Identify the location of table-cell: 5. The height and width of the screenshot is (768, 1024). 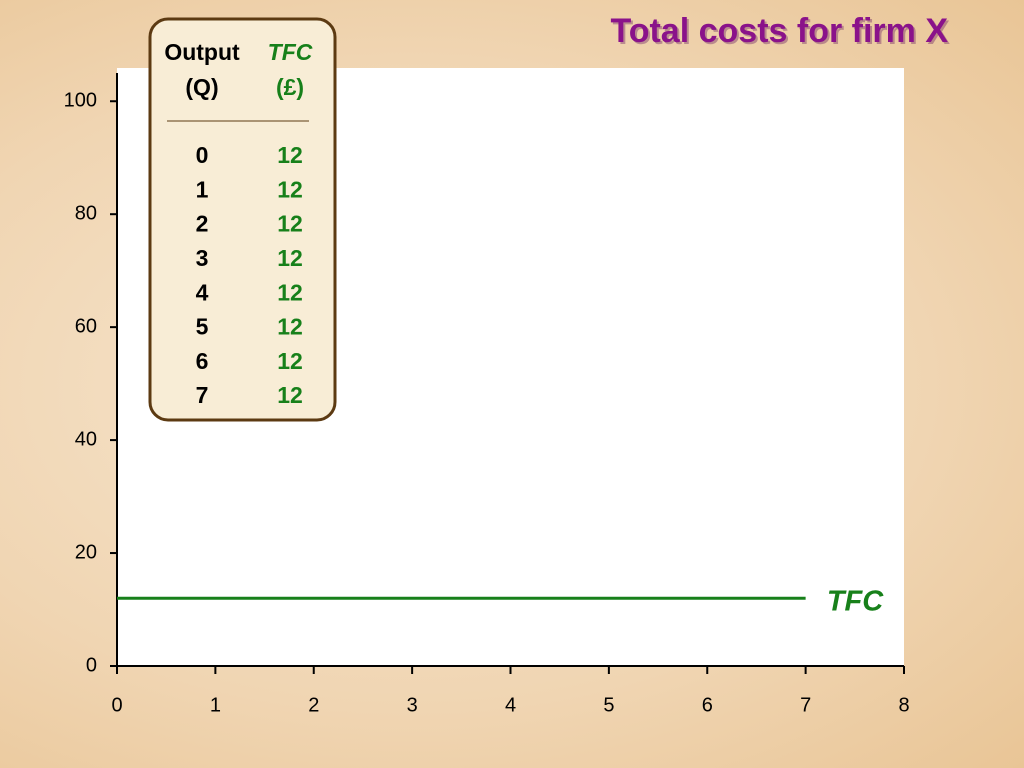
(202, 327).